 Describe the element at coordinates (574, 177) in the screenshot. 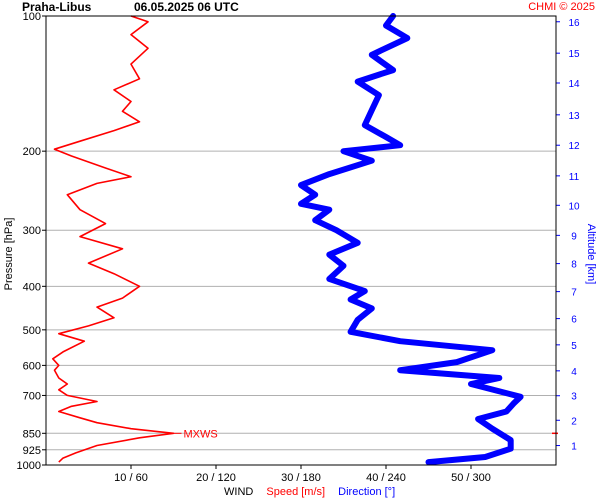

I see `alt-tick-label-11: 11` at that location.